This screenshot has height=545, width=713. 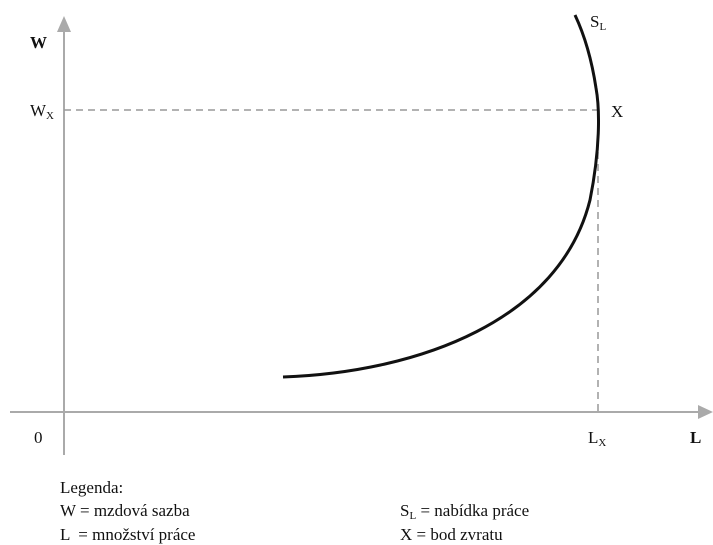 I want to click on origin-label: 0, so click(x=38, y=437).